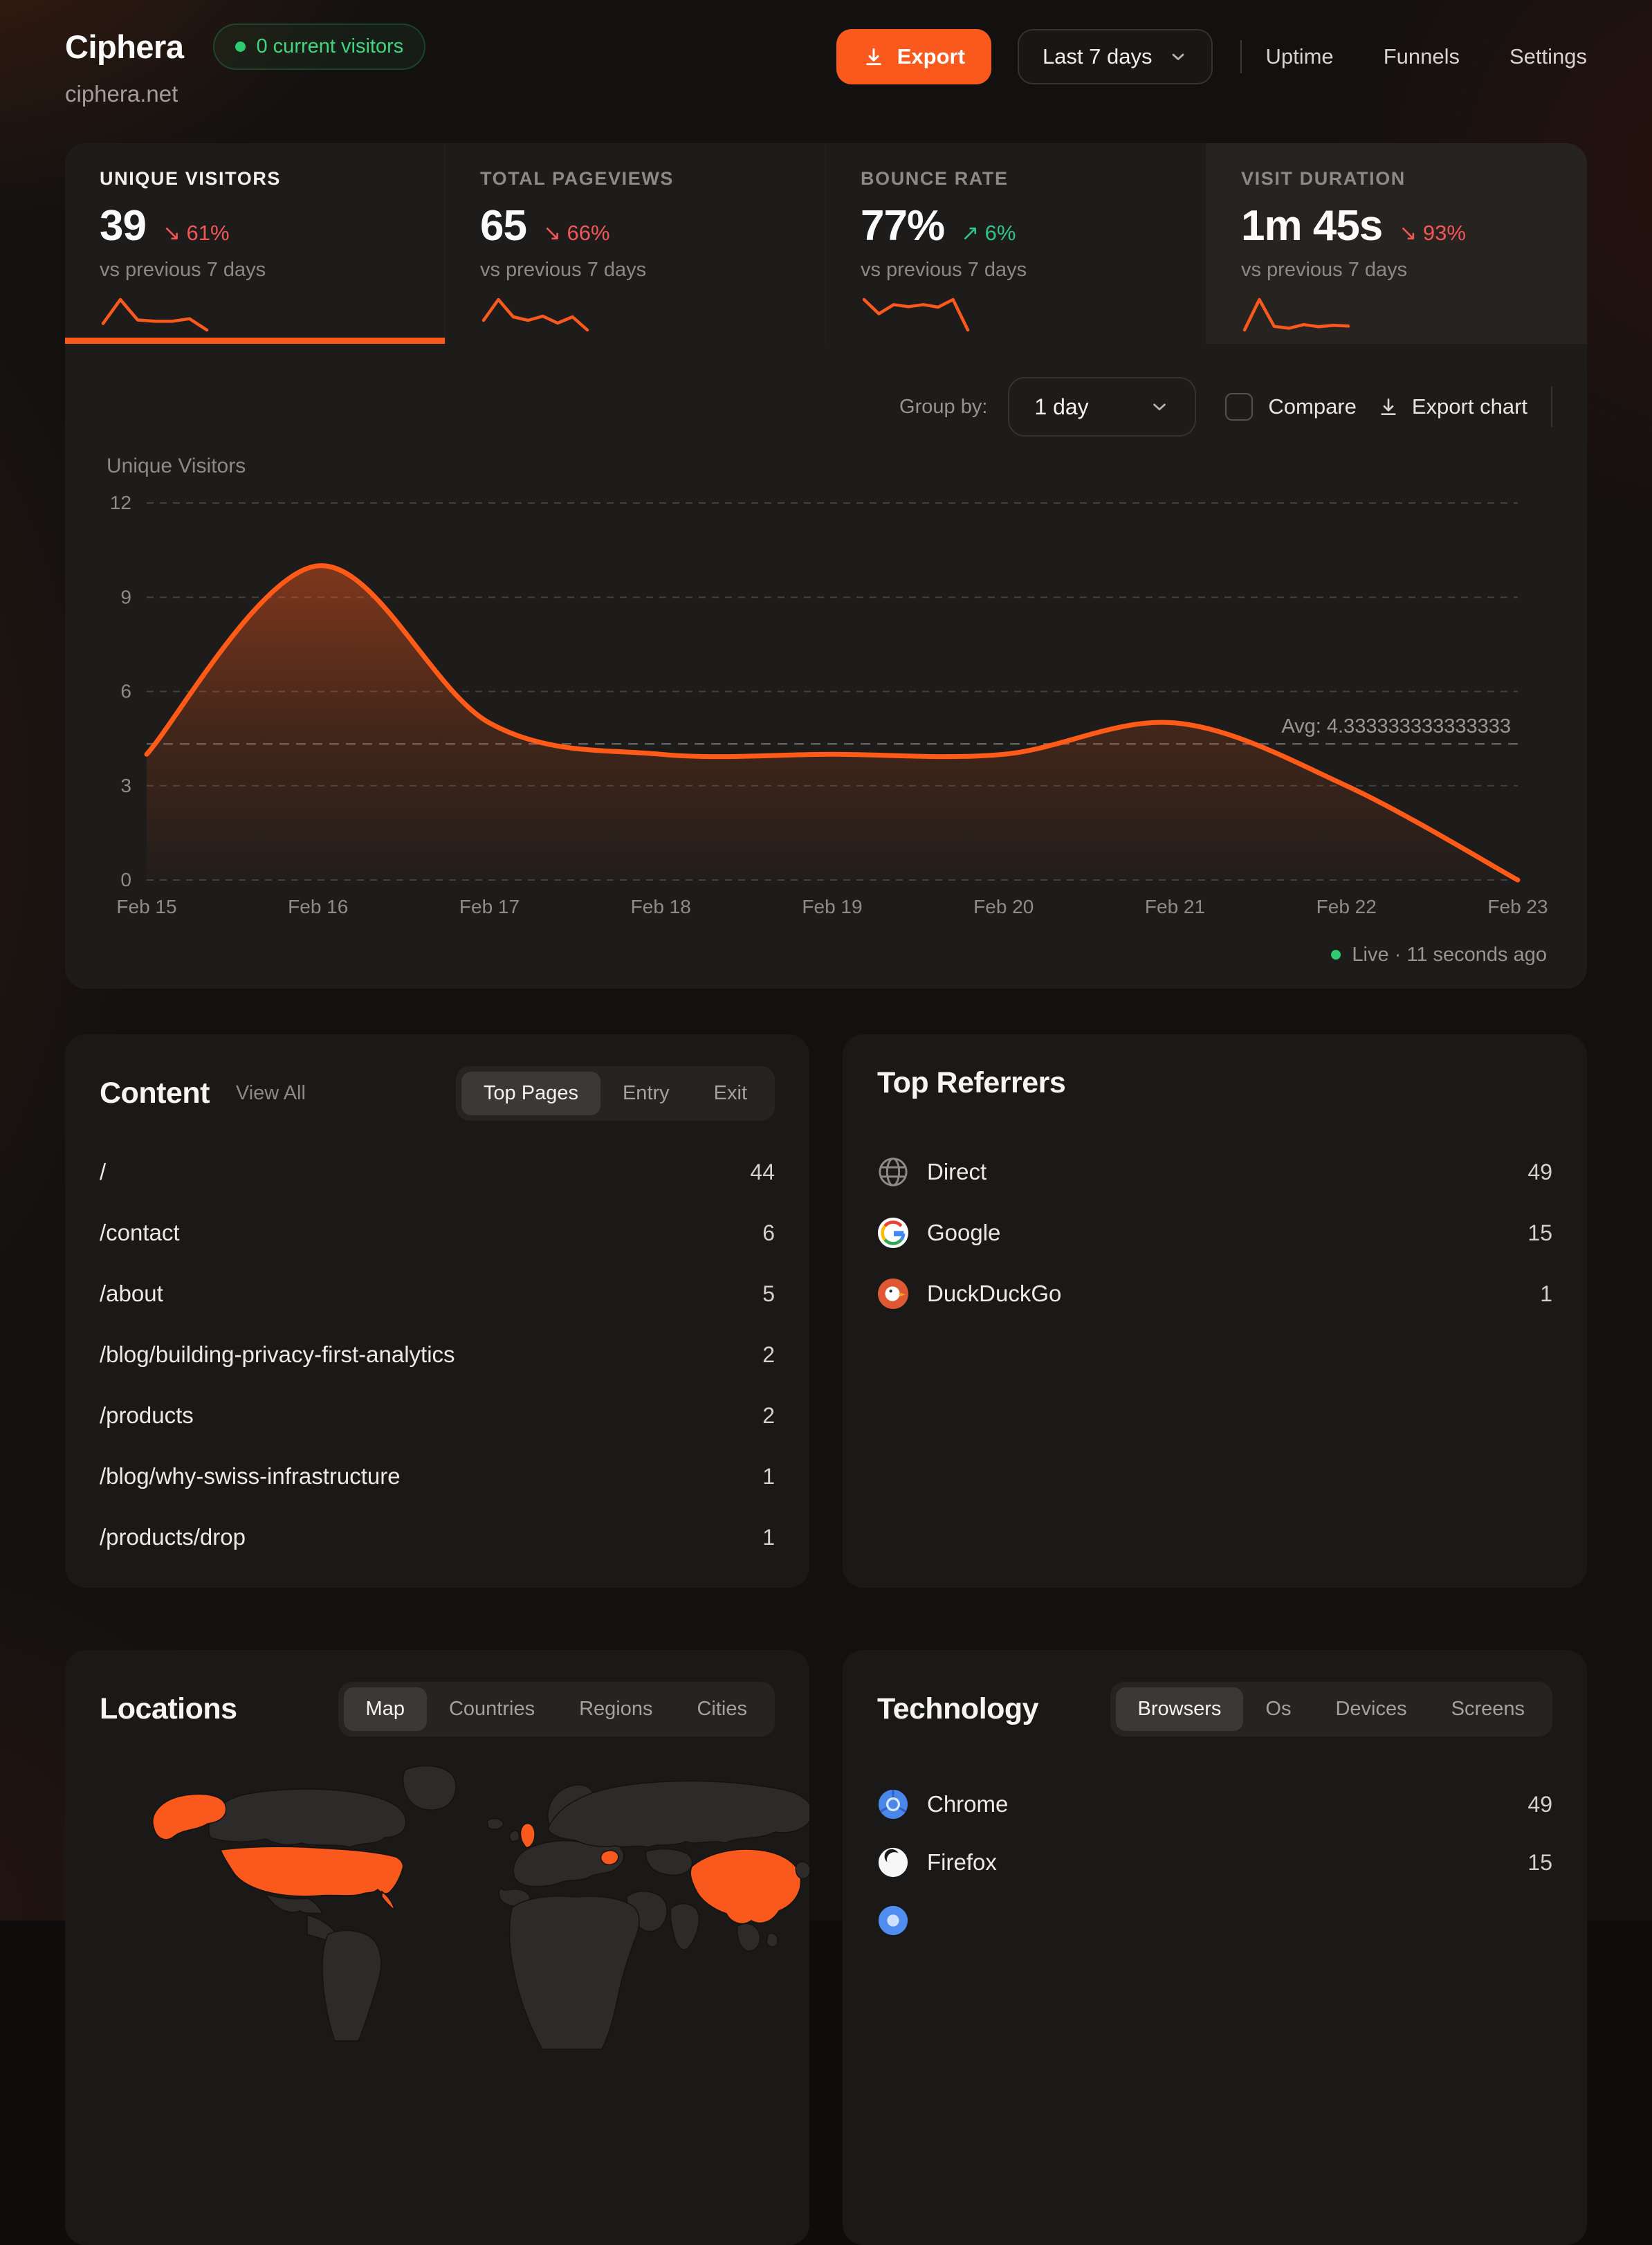  Describe the element at coordinates (1214, 1172) in the screenshot. I see `referrer-row: Direct 49` at that location.